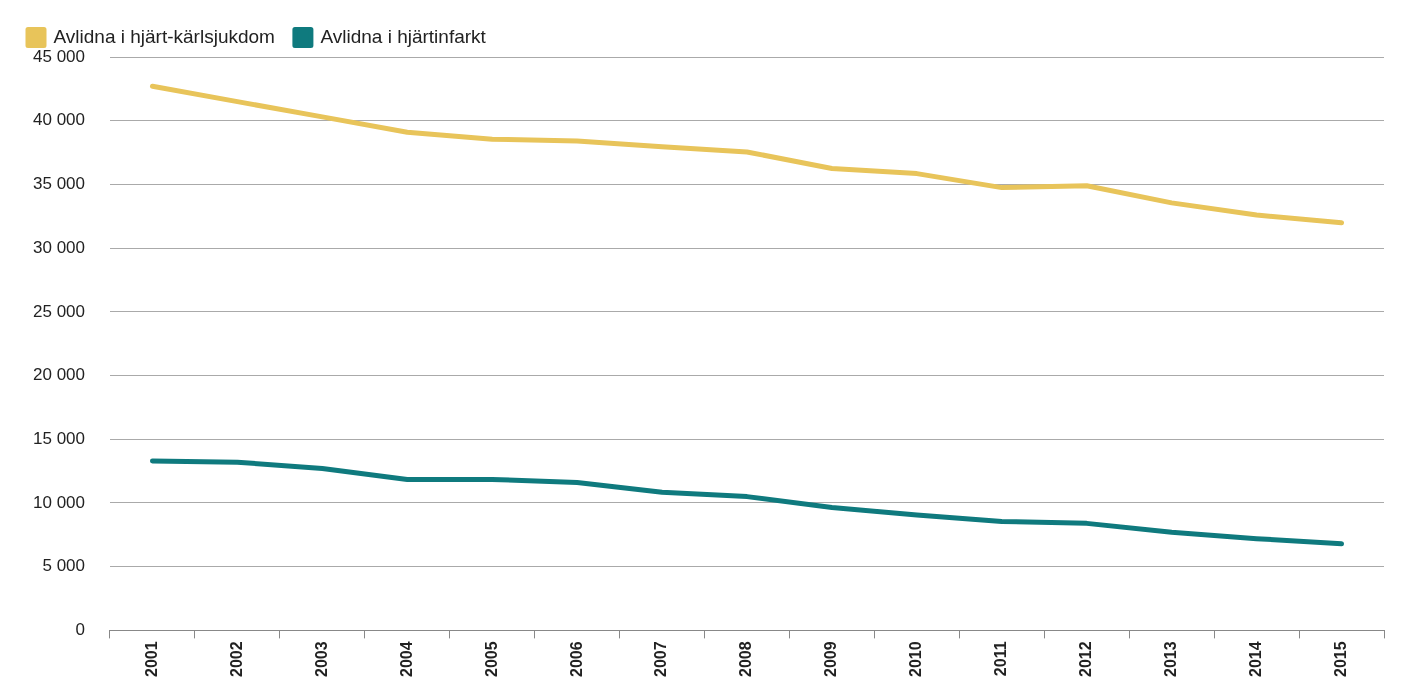  I want to click on y-tick-label: 0, so click(80, 630).